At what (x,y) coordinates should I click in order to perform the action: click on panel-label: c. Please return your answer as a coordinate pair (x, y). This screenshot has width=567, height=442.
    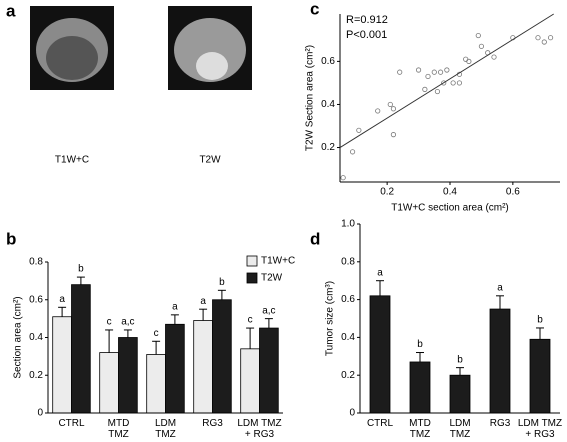
    Looking at the image, I should click on (314, 9).